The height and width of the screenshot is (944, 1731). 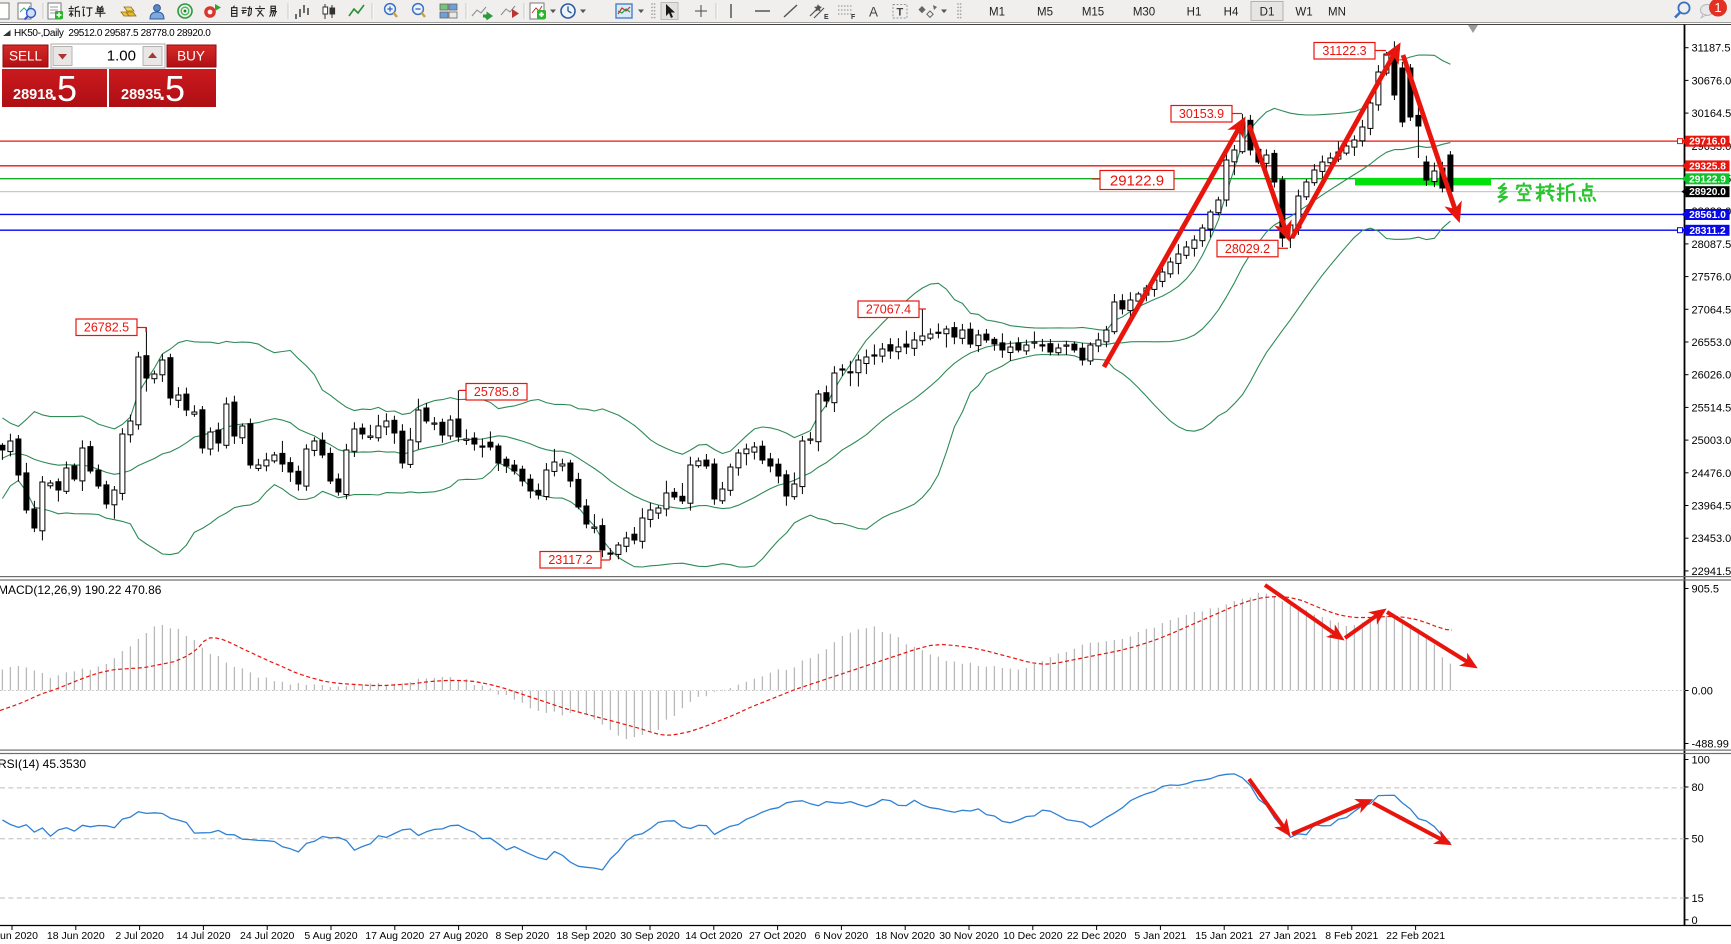 What do you see at coordinates (1711, 376) in the screenshot?
I see `svg-text: 26026.0` at bounding box center [1711, 376].